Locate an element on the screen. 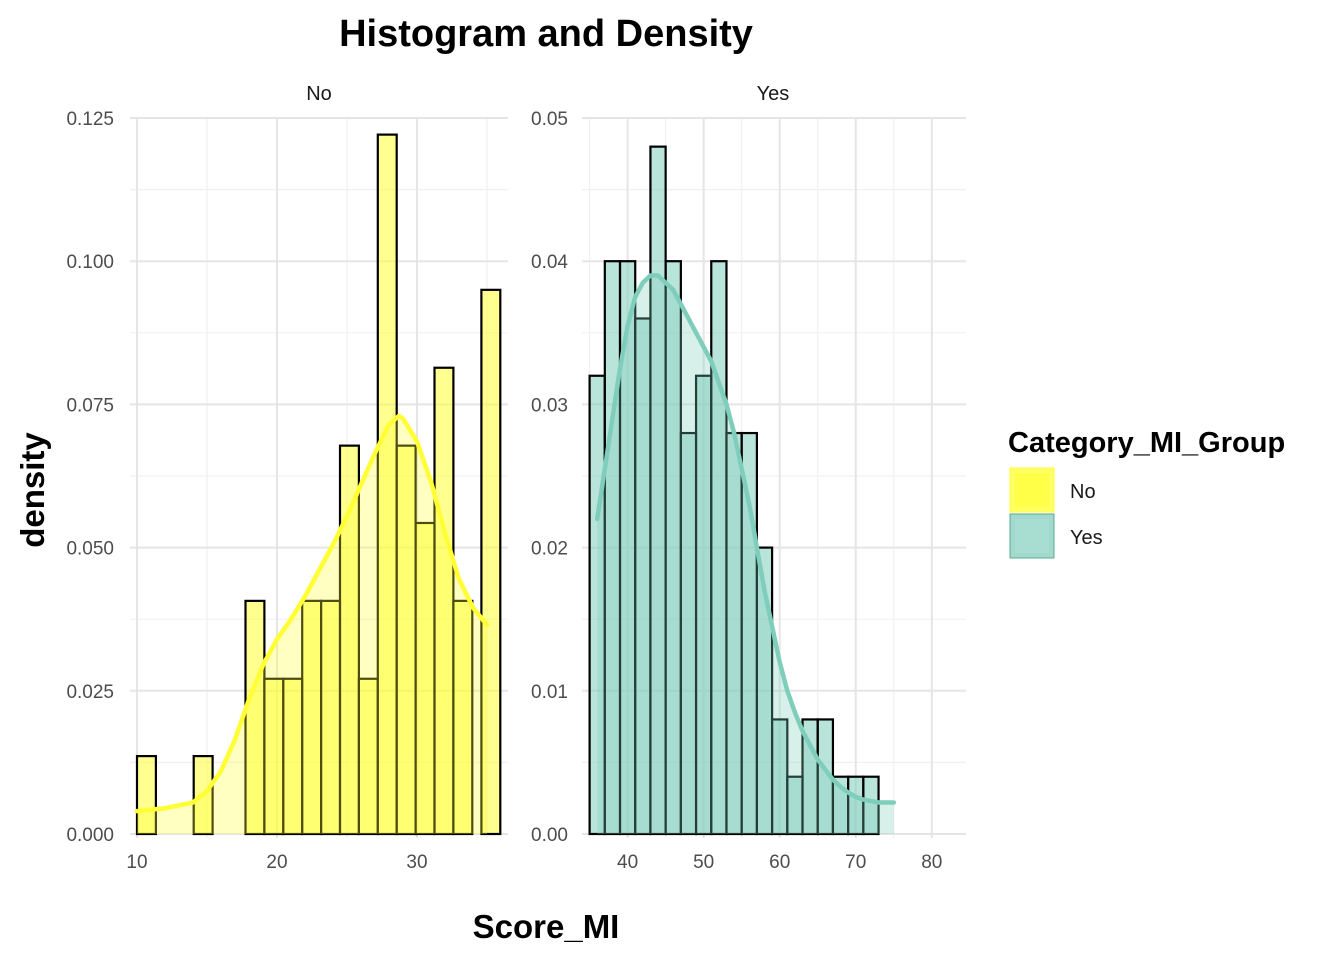 The height and width of the screenshot is (960, 1344). density-area-no is located at coordinates (312, 624).